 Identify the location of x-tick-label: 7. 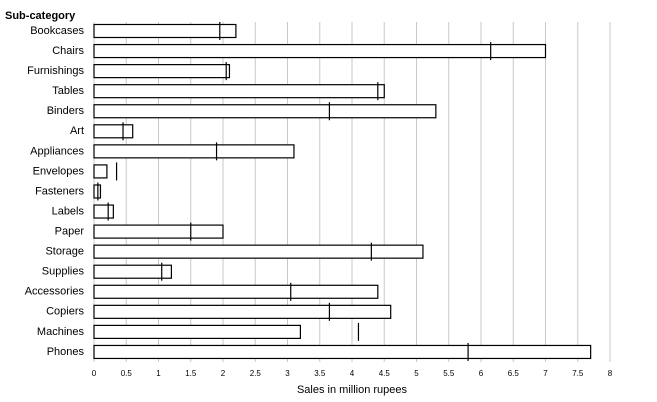
(545, 373).